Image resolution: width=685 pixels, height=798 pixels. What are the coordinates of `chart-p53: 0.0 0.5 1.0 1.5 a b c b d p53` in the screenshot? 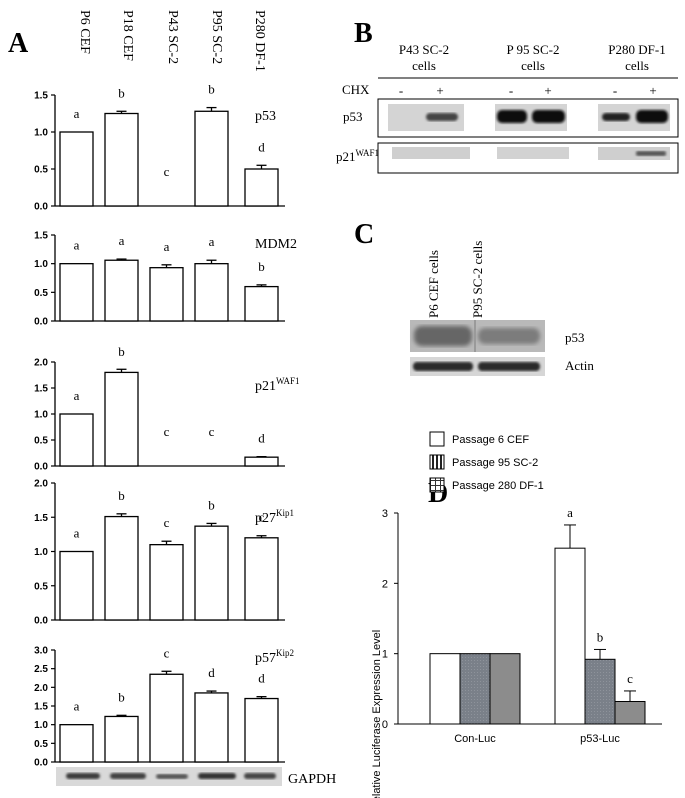 It's located at (159, 147).